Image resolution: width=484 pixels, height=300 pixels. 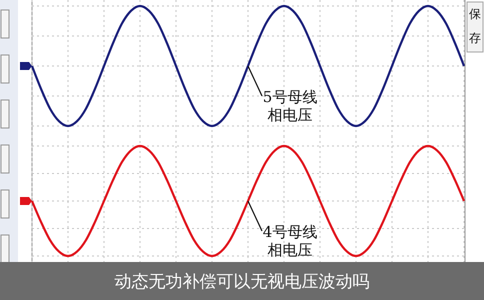 What do you see at coordinates (242, 282) in the screenshot?
I see `text: 动态无功补偿可以无视电压波动吗` at bounding box center [242, 282].